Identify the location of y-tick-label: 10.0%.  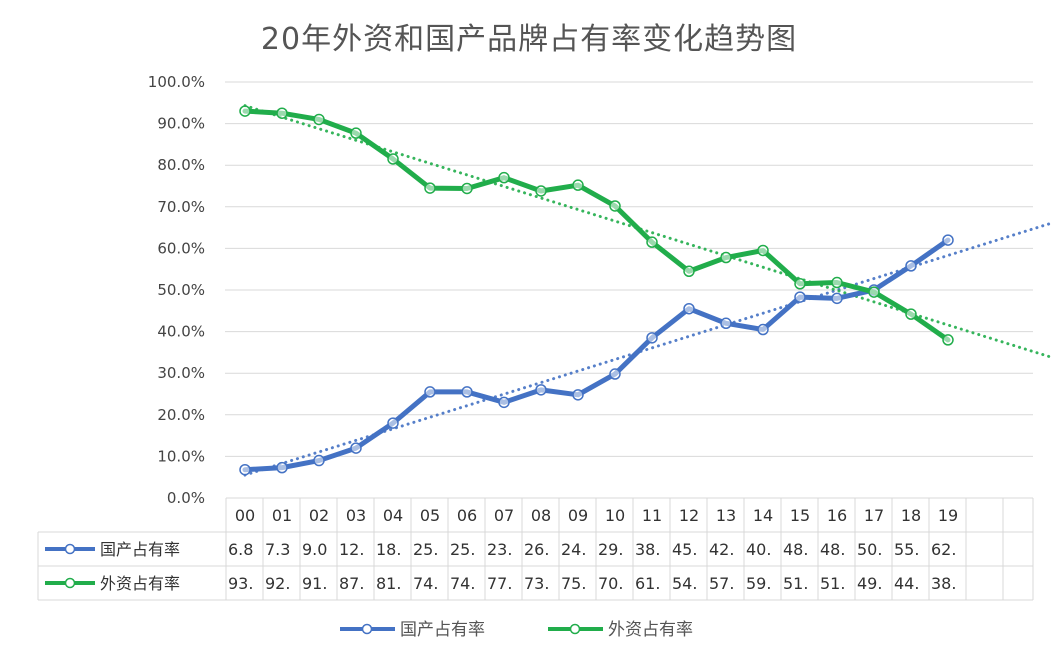
(181, 456).